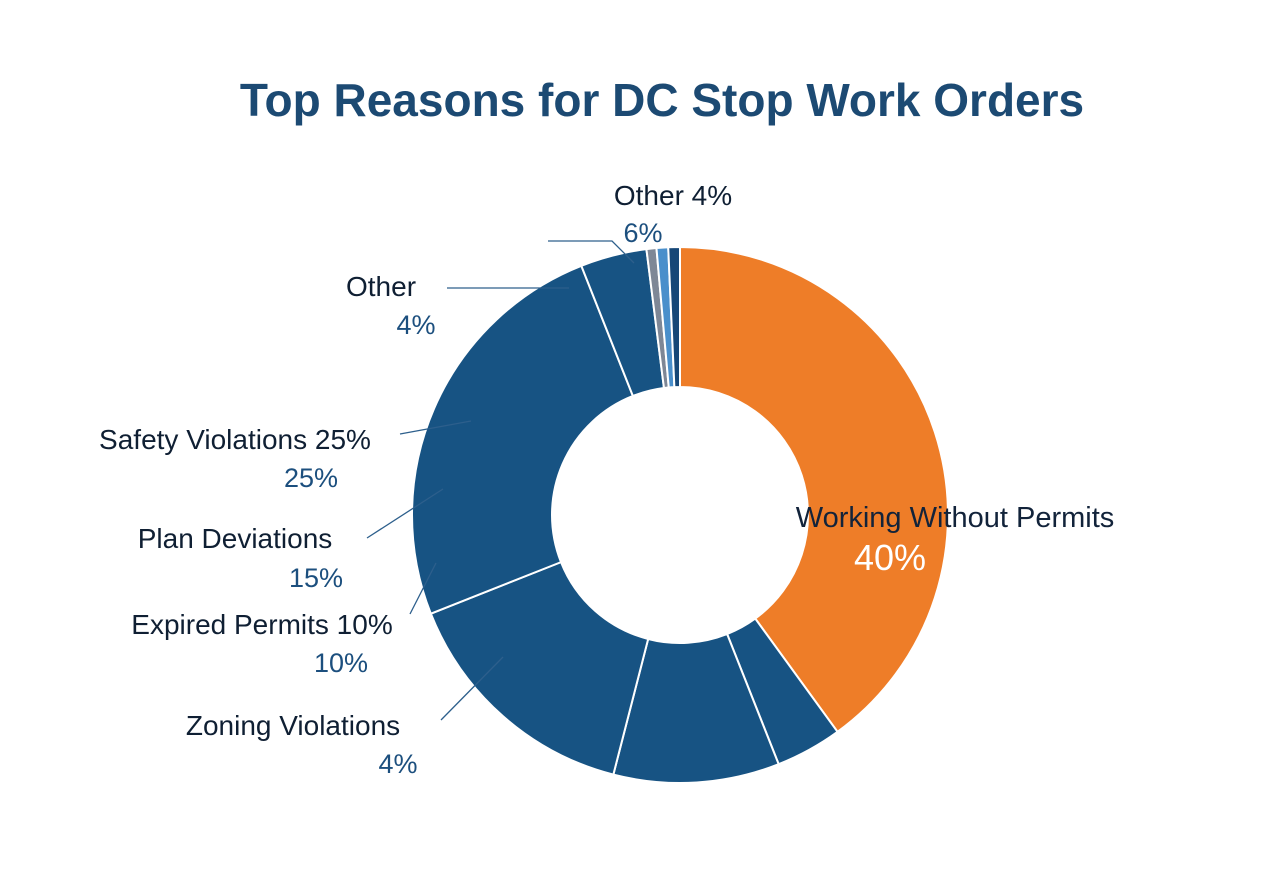 This screenshot has width=1280, height=896. What do you see at coordinates (955, 518) in the screenshot?
I see `slice-label-working-without-permits: Working Without Permits` at bounding box center [955, 518].